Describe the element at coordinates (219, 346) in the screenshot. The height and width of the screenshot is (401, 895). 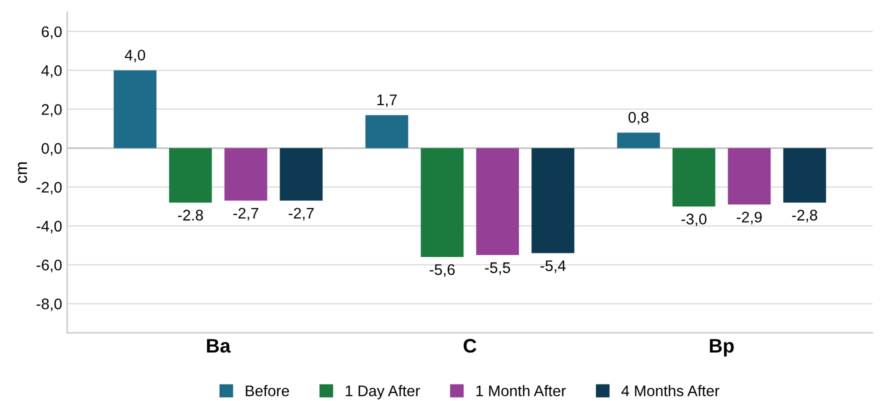
I see `x-tick-label: Ba` at that location.